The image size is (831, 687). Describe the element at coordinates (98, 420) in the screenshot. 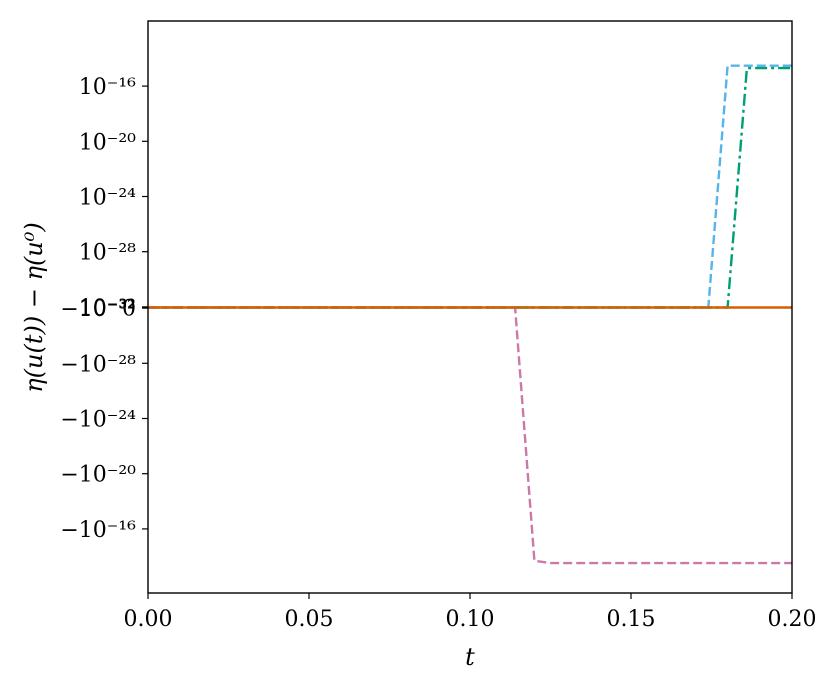

I see `y-tick-label: −10⁻²⁴` at that location.